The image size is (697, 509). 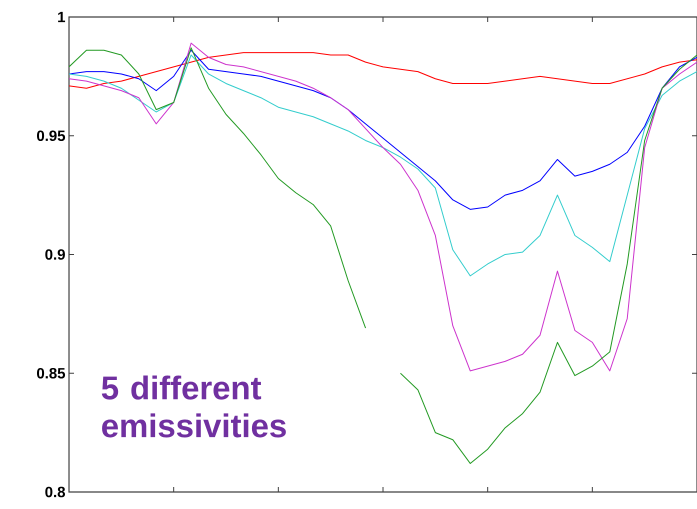 I want to click on y-tick-label: 0.85, so click(x=51, y=373).